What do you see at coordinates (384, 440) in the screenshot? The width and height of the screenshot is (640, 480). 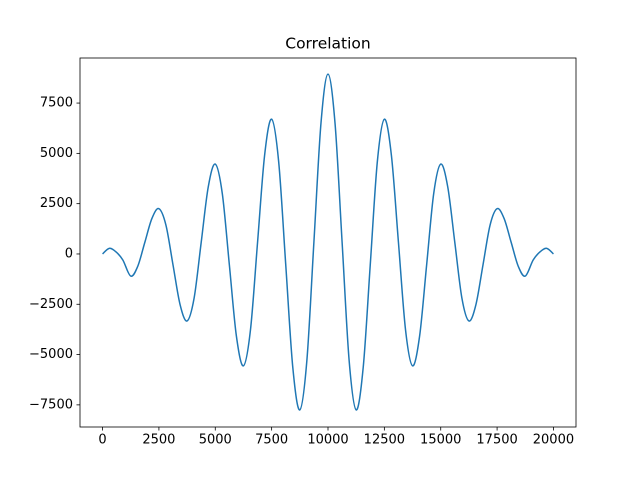 I see `x-tick-label: 12500` at bounding box center [384, 440].